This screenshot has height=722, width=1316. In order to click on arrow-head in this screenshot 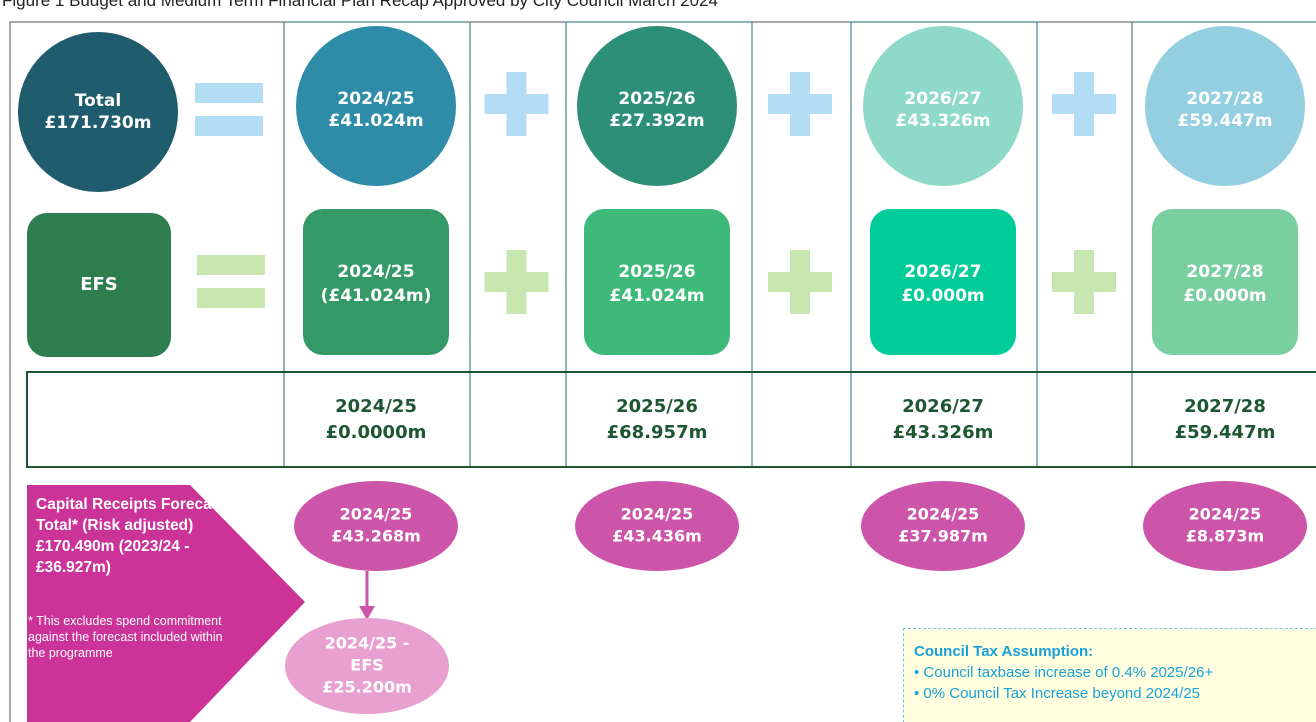, I will do `click(367, 613)`.